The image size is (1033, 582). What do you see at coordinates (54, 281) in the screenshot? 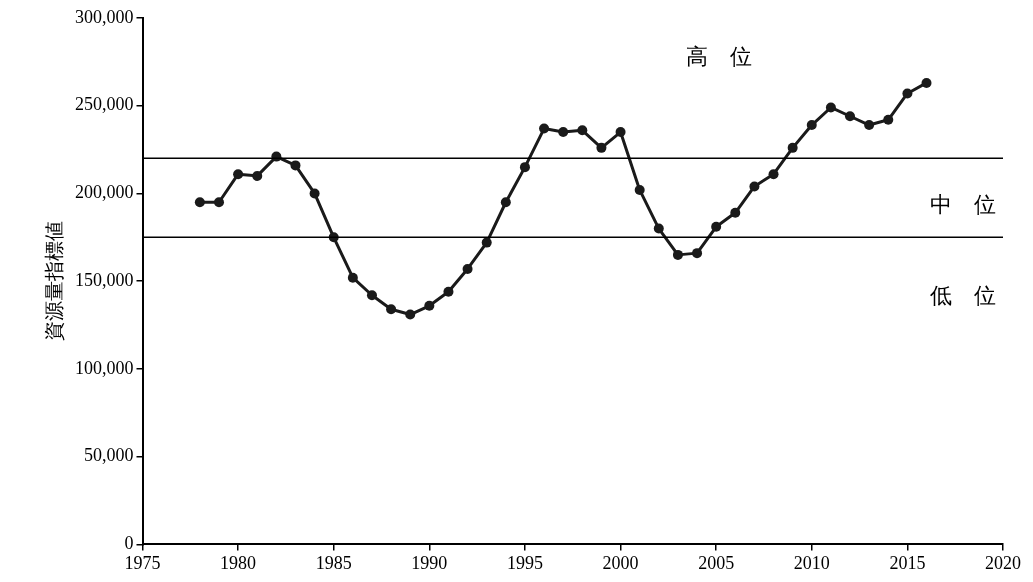
I see `y-axis-title: 資源量指標値` at bounding box center [54, 281].